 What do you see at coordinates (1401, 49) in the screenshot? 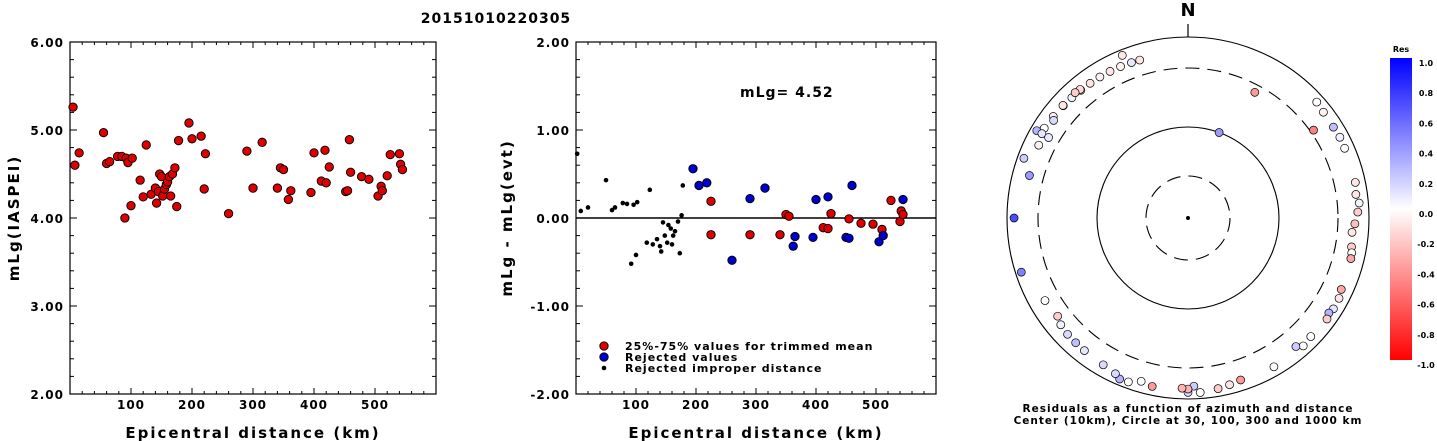
I see `colorbar-title: Res` at bounding box center [1401, 49].